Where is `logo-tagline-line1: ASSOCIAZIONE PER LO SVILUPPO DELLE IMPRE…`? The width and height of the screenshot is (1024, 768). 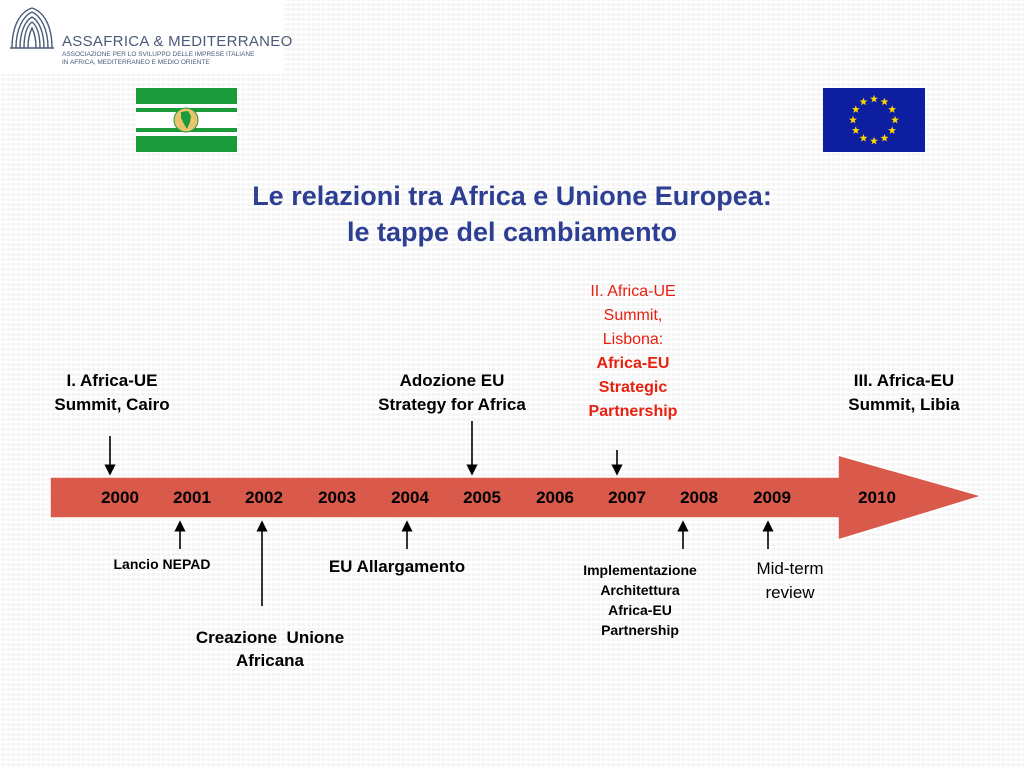 logo-tagline-line1: ASSOCIAZIONE PER LO SVILUPPO DELLE IMPRE… is located at coordinates (158, 54).